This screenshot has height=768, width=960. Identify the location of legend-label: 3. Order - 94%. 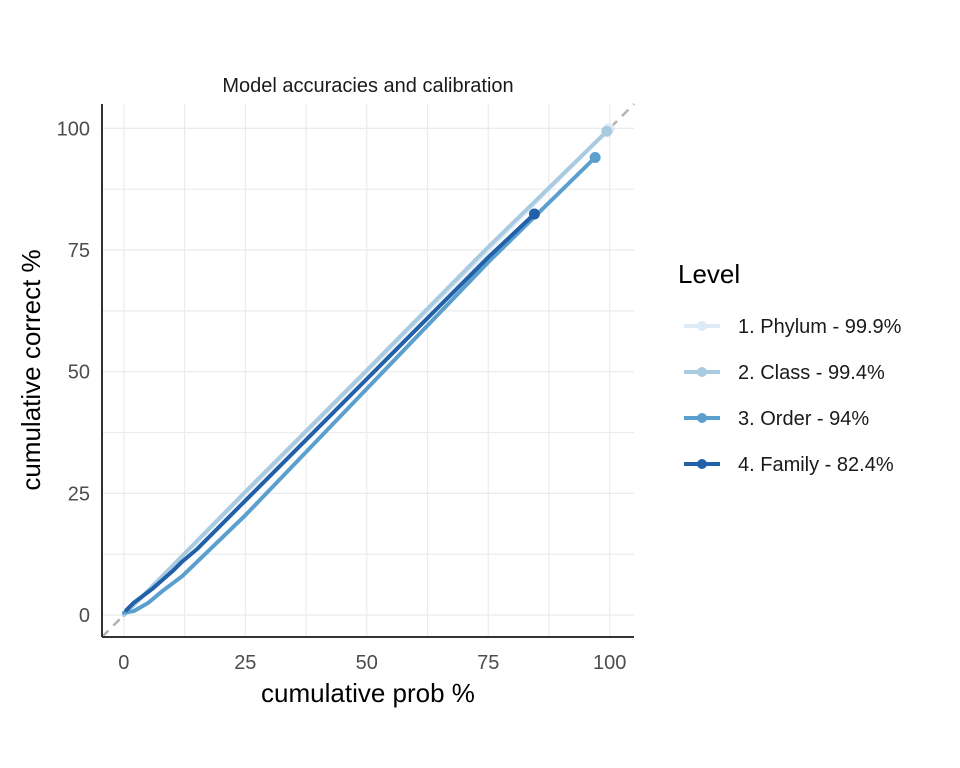
(803, 419).